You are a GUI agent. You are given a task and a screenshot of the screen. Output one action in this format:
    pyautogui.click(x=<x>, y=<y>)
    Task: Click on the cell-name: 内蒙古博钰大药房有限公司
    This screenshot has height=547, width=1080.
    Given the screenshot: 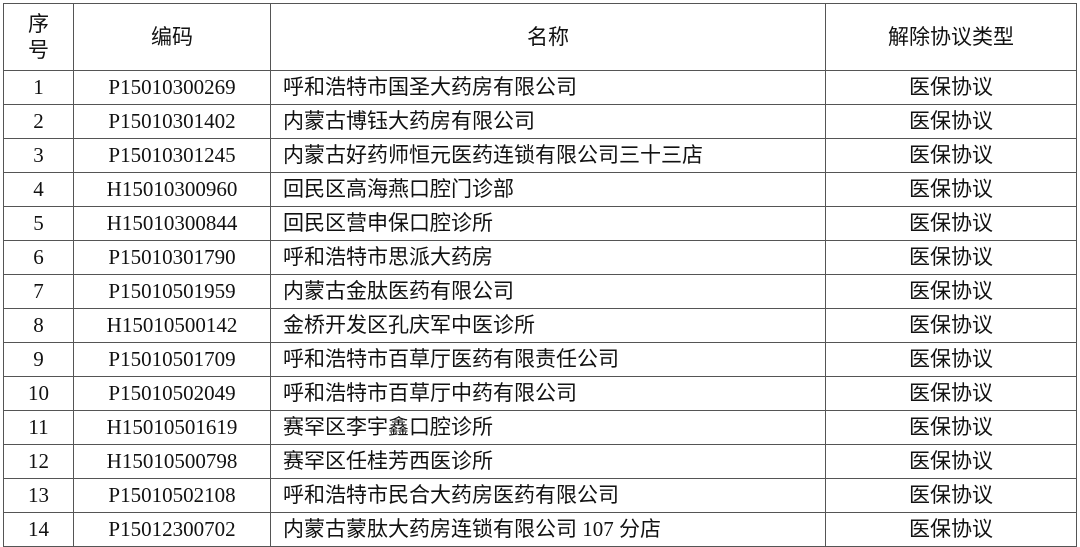 What is the action you would take?
    pyautogui.click(x=548, y=121)
    